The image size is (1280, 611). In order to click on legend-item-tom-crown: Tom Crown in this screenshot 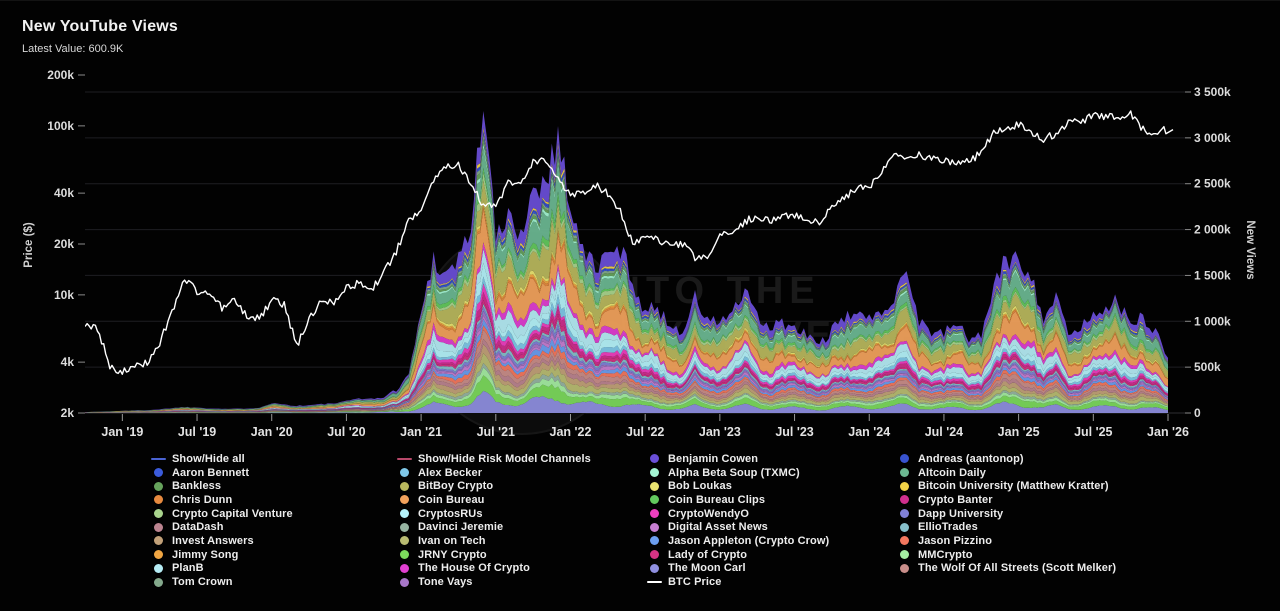, I will do `click(221, 582)`.